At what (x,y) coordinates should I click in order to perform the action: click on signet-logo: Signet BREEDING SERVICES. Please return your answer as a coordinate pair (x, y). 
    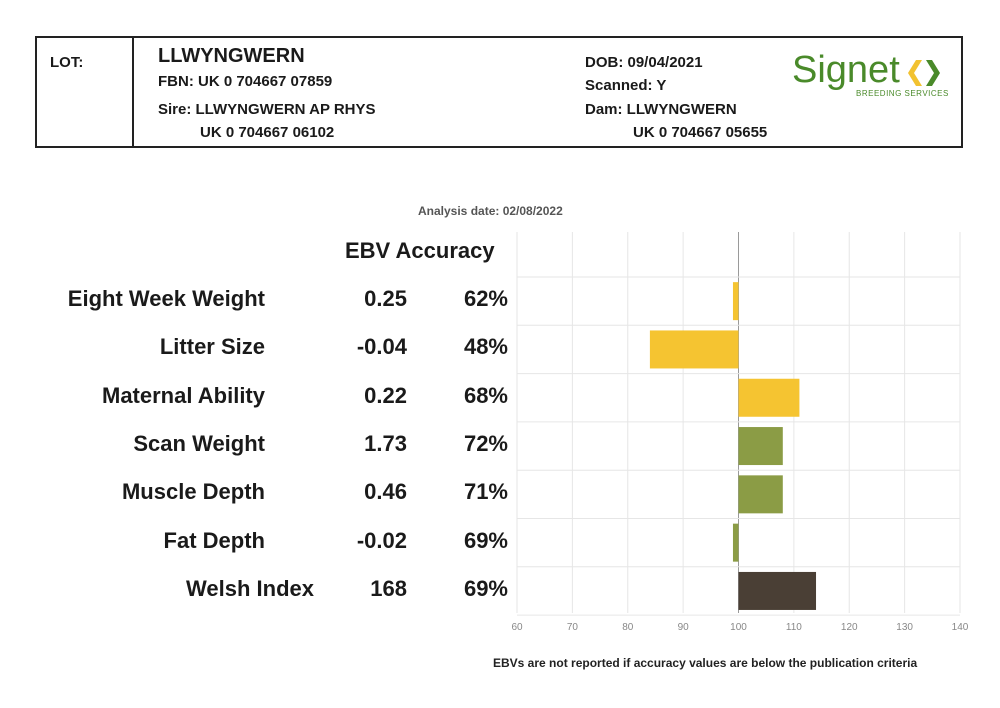
    Looking at the image, I should click on (870, 73).